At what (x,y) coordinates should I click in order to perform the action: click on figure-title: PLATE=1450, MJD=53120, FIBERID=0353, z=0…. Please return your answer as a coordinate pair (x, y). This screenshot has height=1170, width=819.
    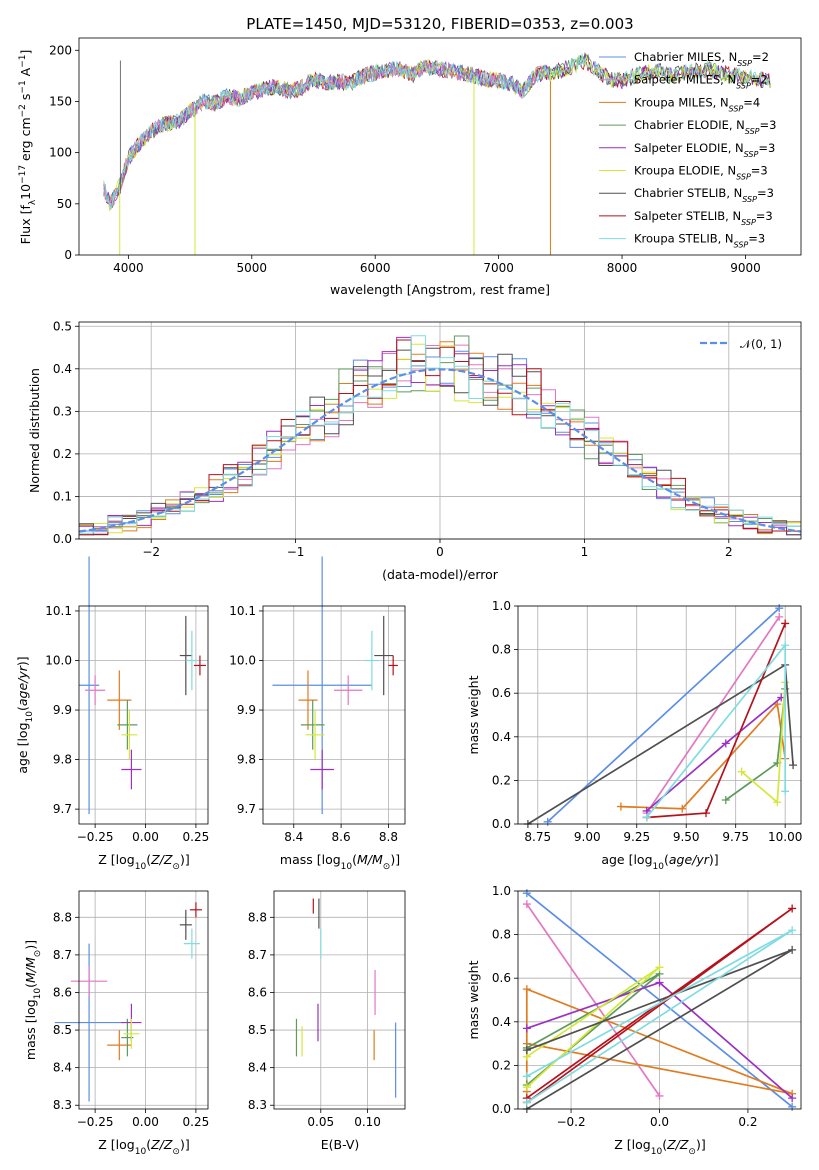
    Looking at the image, I should click on (439, 24).